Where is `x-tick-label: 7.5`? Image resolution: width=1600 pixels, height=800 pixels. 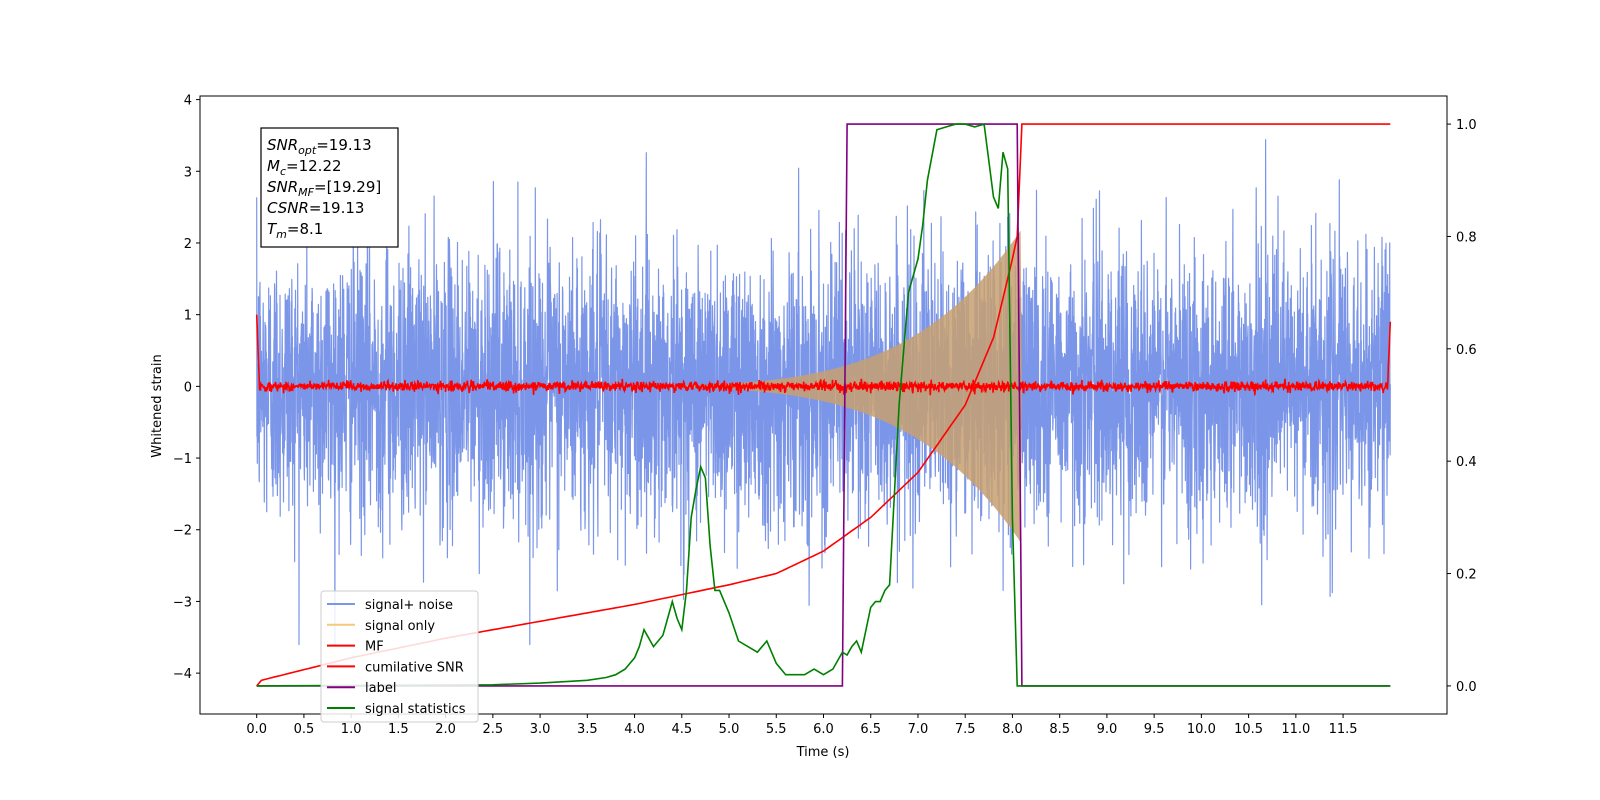 x-tick-label: 7.5 is located at coordinates (965, 729).